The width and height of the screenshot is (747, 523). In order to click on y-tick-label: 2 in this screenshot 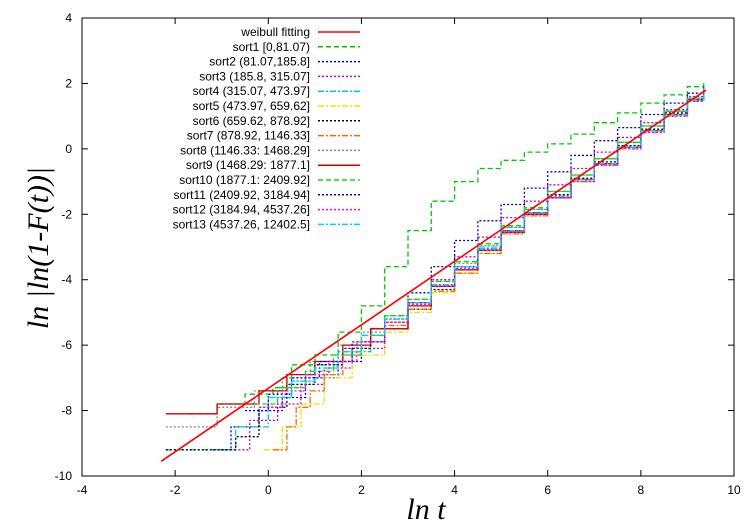, I will do `click(68, 83)`.